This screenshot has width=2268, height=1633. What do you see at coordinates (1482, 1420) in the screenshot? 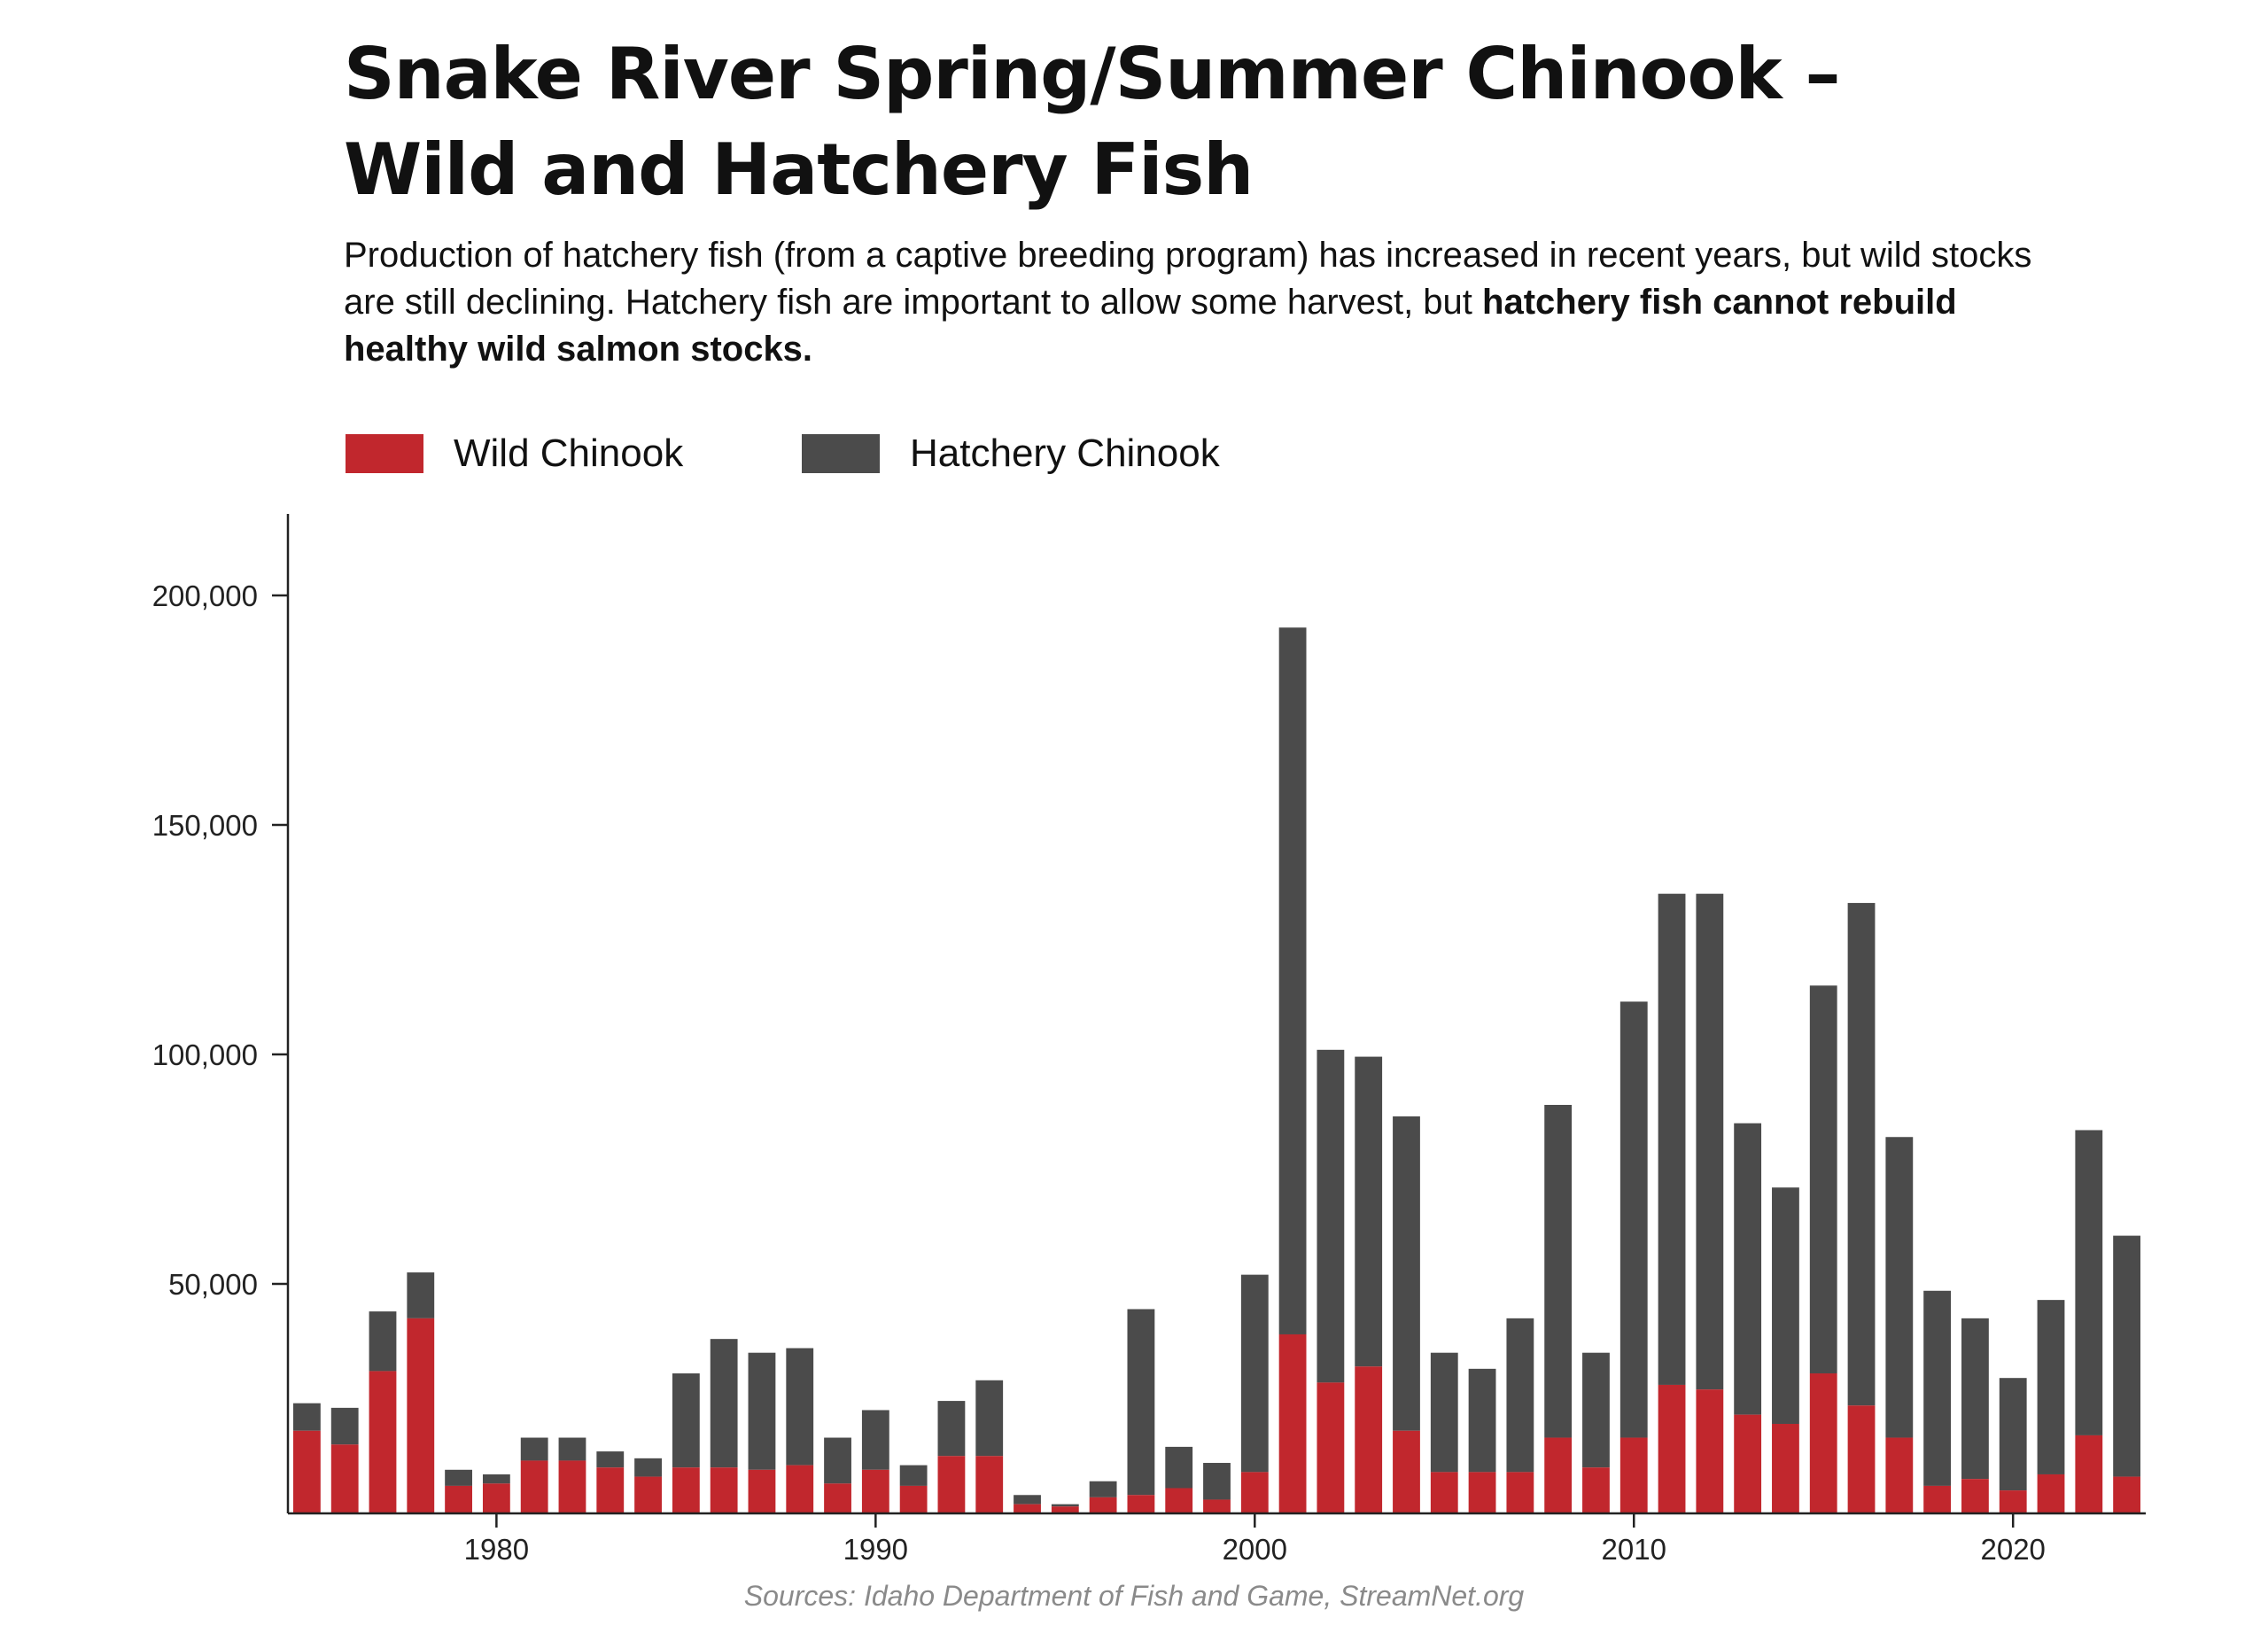
I see `bar-hatchery-2006` at bounding box center [1482, 1420].